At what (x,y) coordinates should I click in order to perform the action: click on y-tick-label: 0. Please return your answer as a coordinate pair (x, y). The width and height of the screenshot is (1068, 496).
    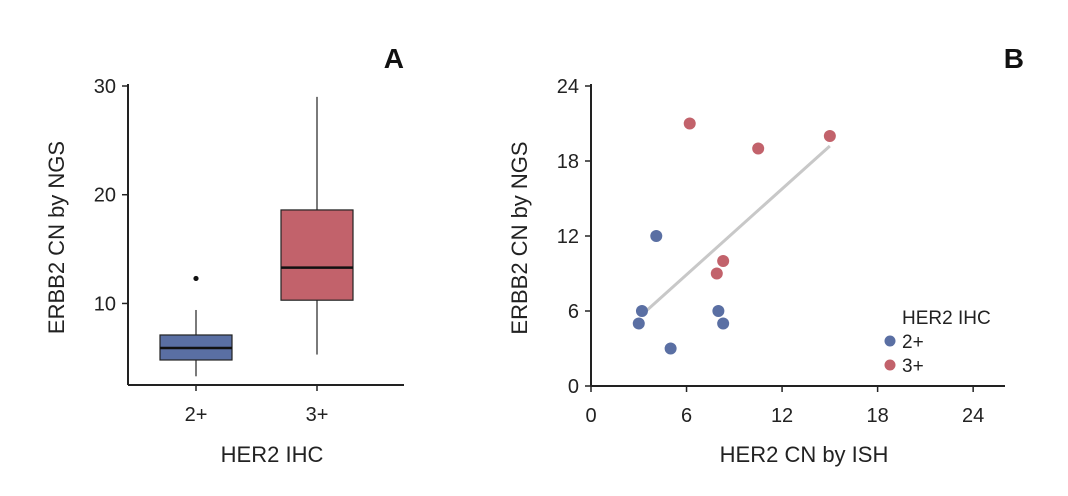
    Looking at the image, I should click on (573, 387).